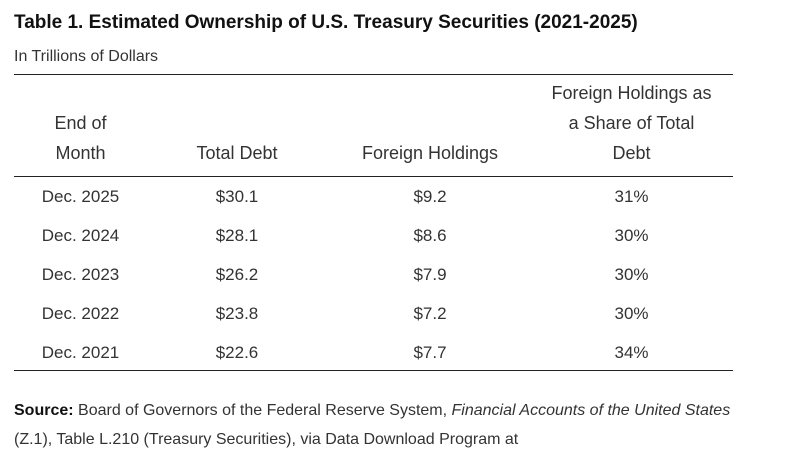 The image size is (801, 459). Describe the element at coordinates (80, 235) in the screenshot. I see `cell-month: Dec. 2024` at that location.